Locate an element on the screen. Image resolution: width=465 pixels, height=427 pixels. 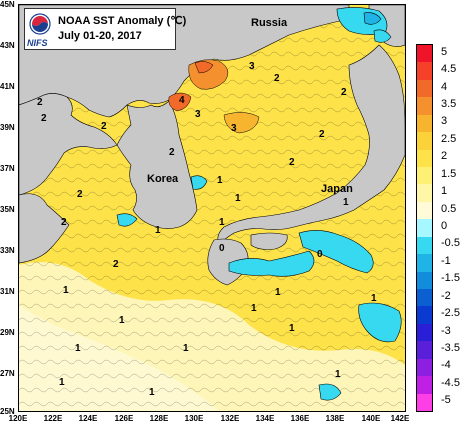
lon-tick: 142E is located at coordinates (400, 418).